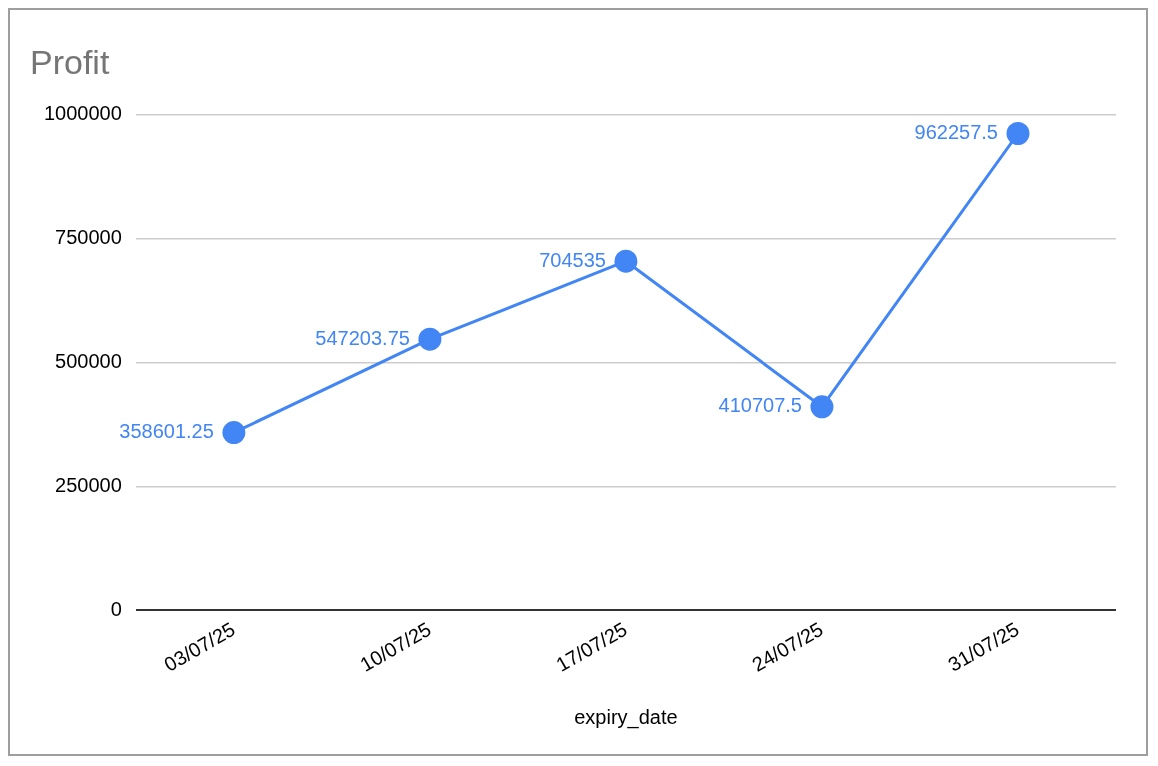 Image resolution: width=1158 pixels, height=766 pixels. Describe the element at coordinates (82, 113) in the screenshot. I see `y-tick-label: 1000000` at that location.